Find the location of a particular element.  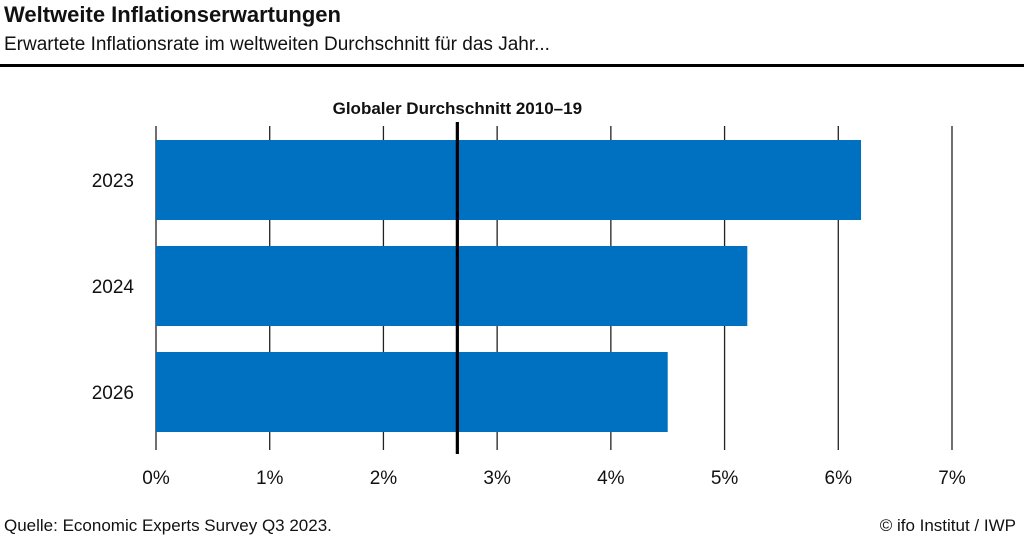

x-tick-label: 3% is located at coordinates (497, 478).